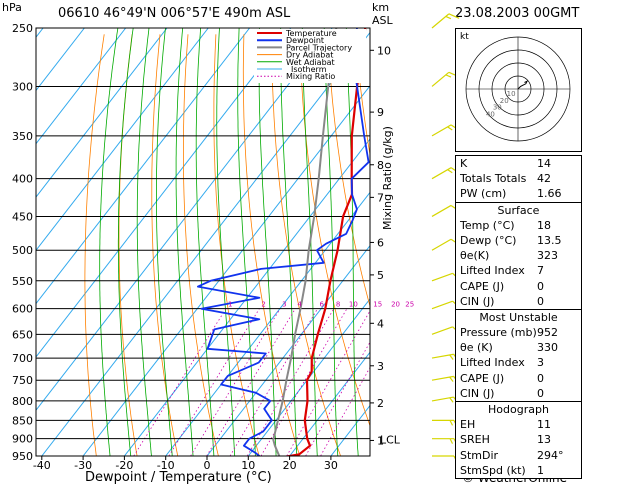  I want to click on index-label: Pressure (mb), so click(498, 333).